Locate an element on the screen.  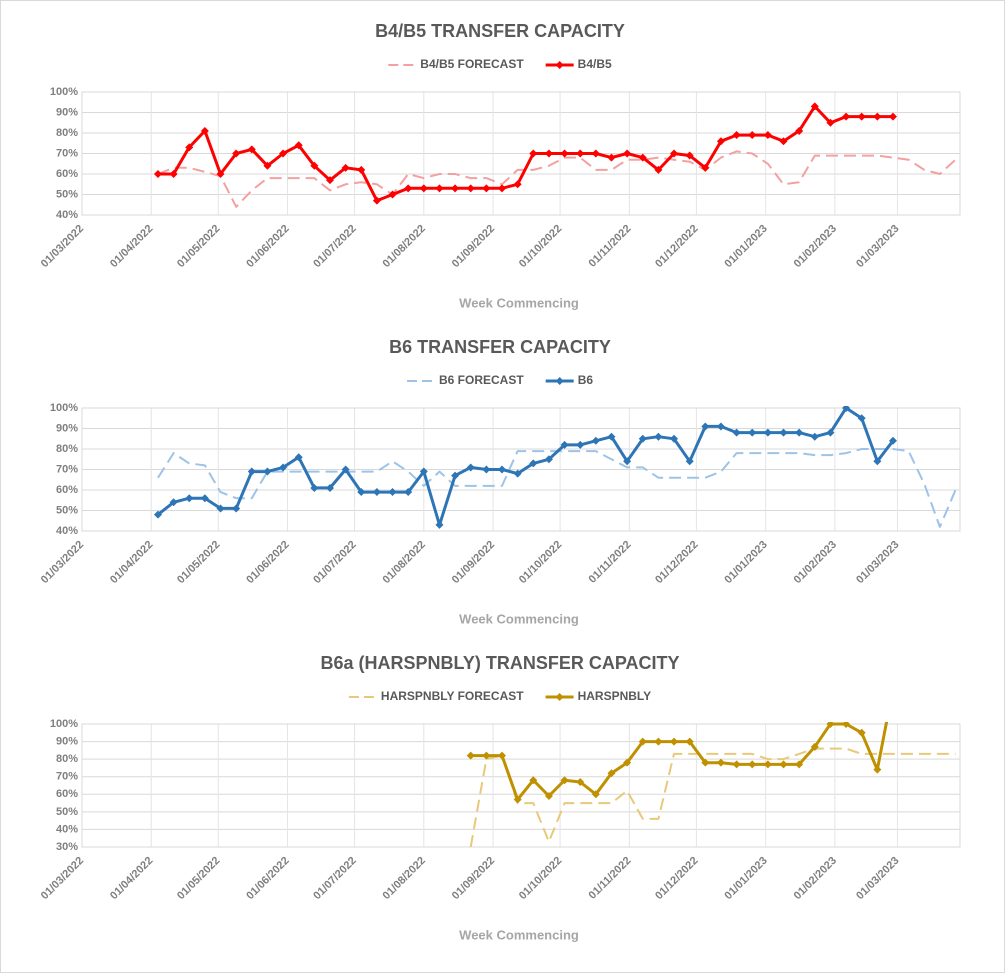
chart-title: B4/B5 TRANSFER CAPACITY is located at coordinates (500, 31).